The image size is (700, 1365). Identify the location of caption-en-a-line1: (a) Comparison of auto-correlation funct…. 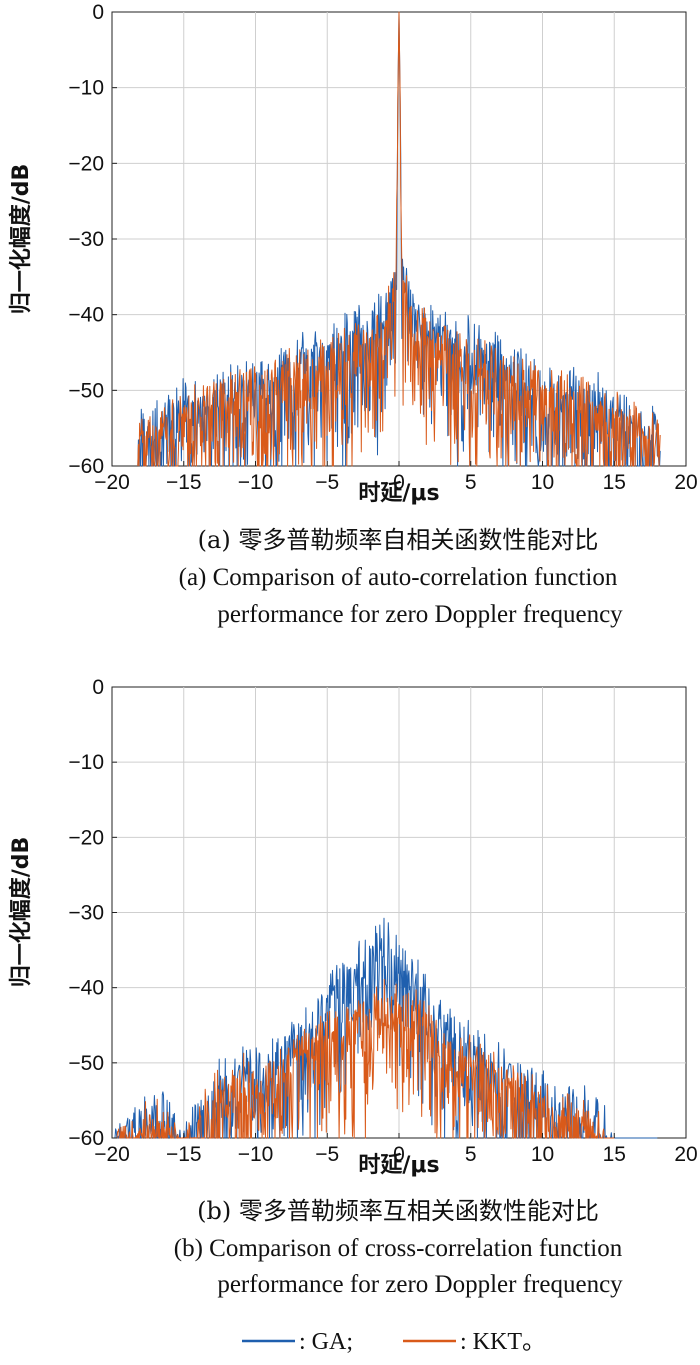
(398, 577).